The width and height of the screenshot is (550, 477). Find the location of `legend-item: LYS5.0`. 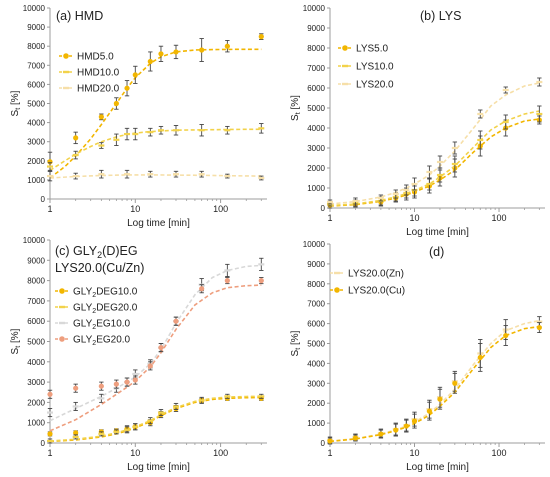

legend-item: LYS5.0 is located at coordinates (363, 49).